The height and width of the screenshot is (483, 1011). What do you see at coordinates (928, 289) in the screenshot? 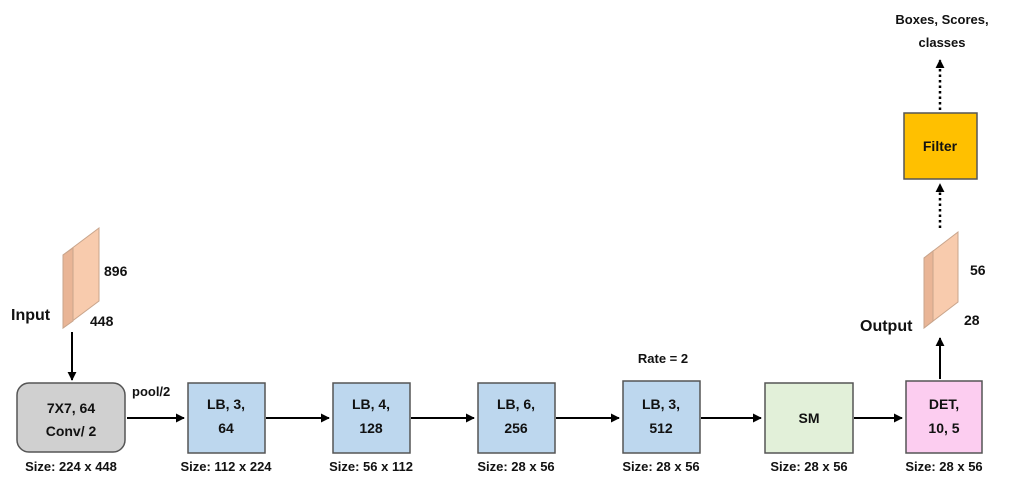
I see `output-slab-edge` at bounding box center [928, 289].